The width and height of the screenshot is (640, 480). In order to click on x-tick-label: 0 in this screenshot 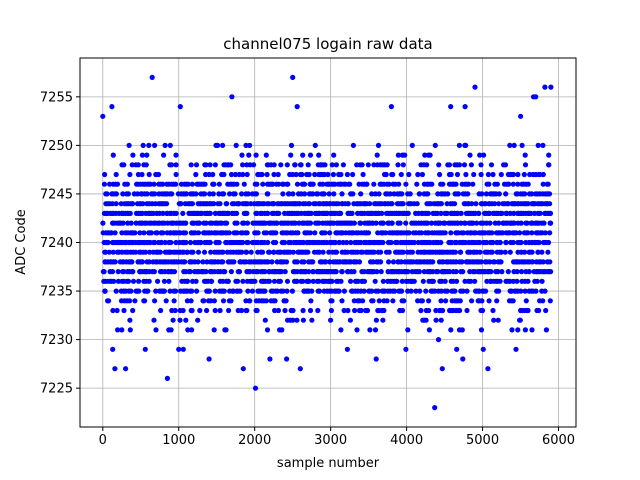, I will do `click(103, 440)`.